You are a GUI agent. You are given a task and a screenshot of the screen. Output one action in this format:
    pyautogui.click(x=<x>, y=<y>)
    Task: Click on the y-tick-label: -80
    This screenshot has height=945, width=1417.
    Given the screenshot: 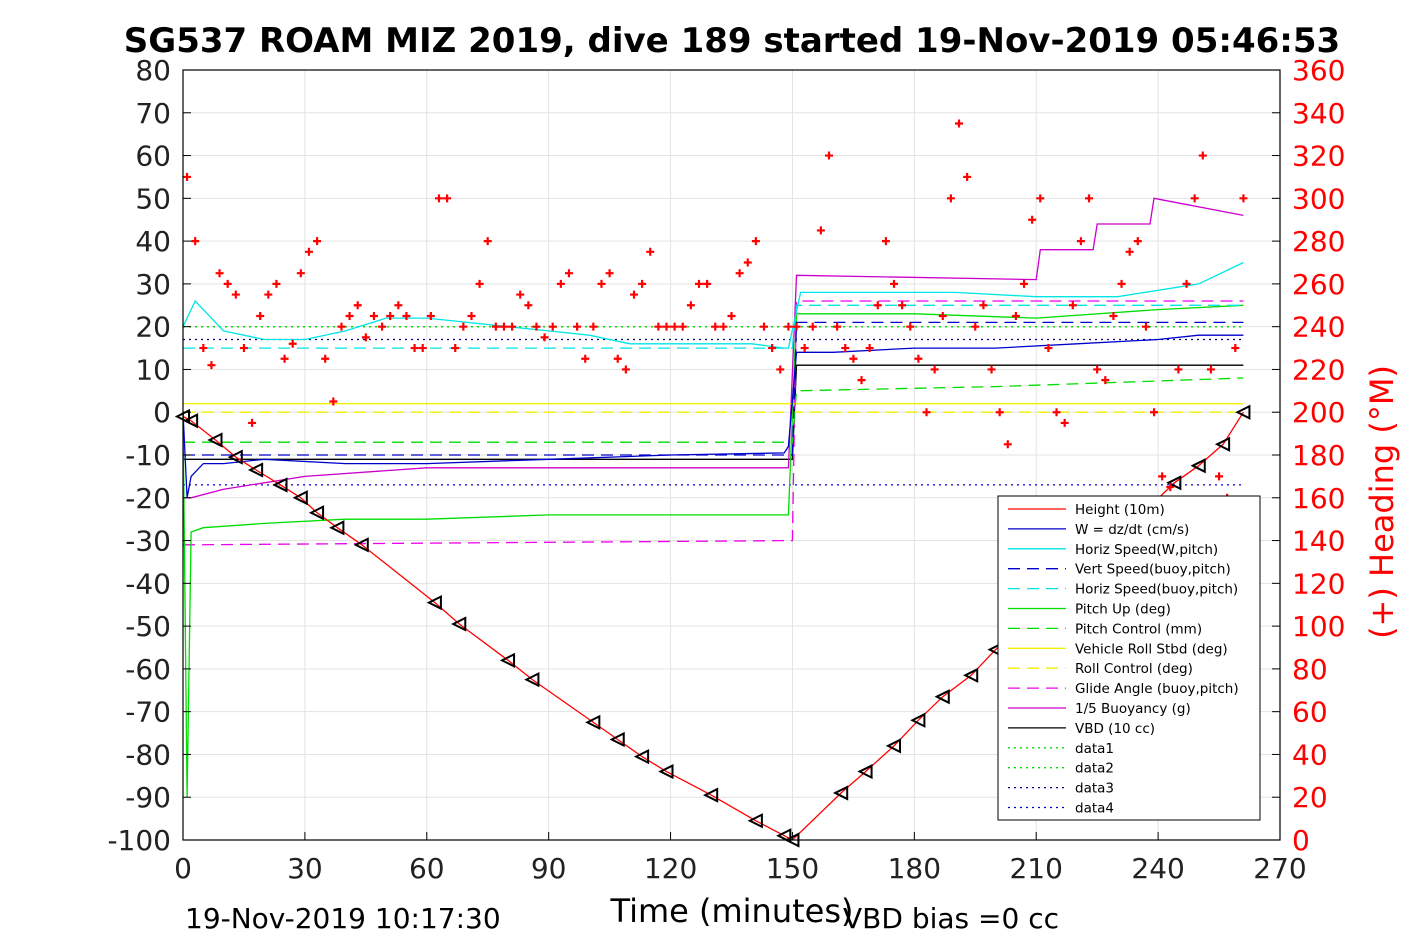 What is the action you would take?
    pyautogui.click(x=148, y=754)
    